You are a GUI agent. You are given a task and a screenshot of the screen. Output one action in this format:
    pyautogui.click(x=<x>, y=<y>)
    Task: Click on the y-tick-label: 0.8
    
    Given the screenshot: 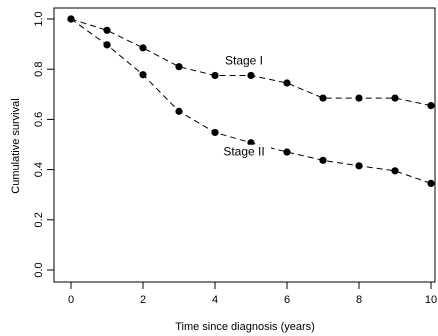 What is the action you would take?
    pyautogui.click(x=39, y=69)
    